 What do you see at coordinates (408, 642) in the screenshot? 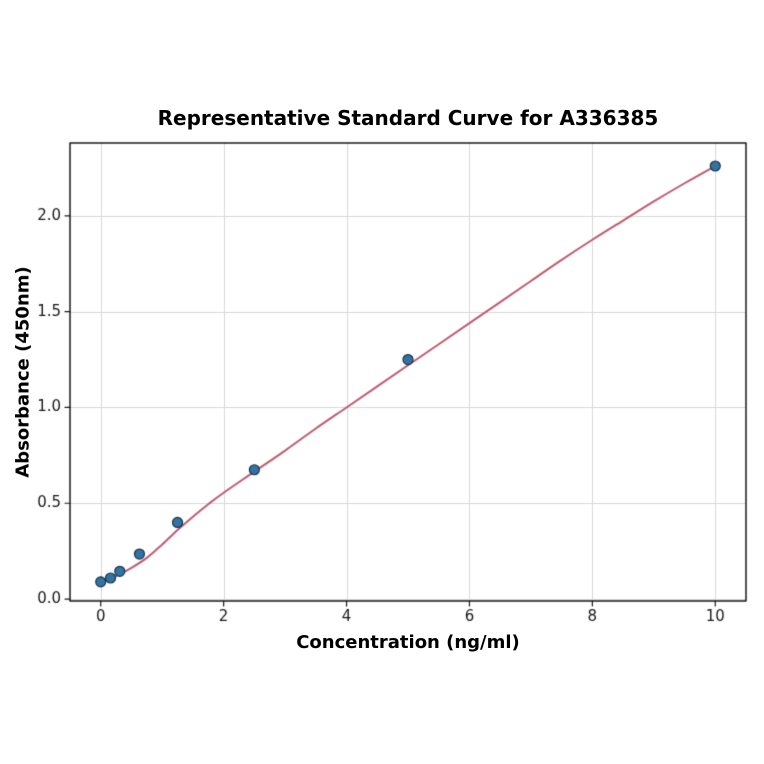
I see `x-axis-label: Concentration (ng/ml)` at bounding box center [408, 642].